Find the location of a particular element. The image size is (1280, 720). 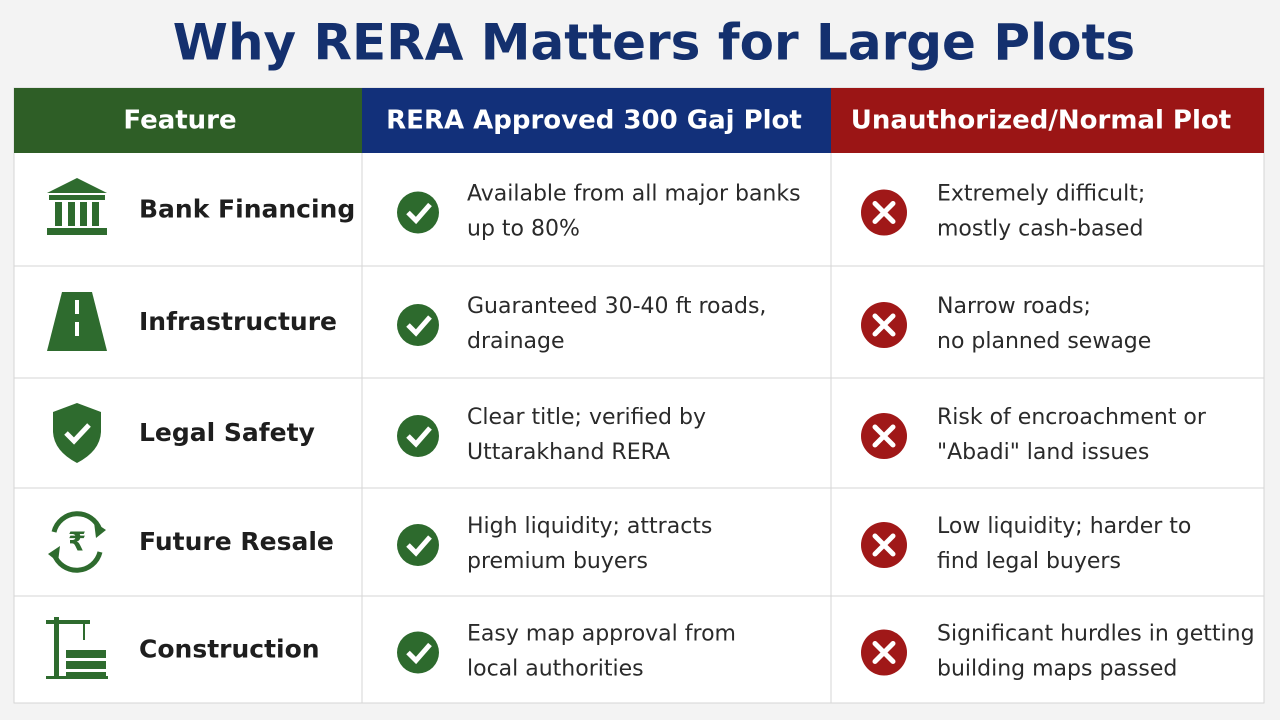

cell-text: Available from all major banks is located at coordinates (634, 194).